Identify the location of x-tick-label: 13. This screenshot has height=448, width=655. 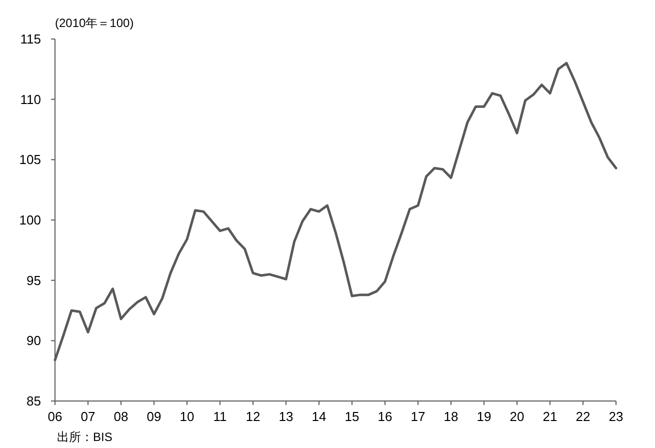
(286, 416).